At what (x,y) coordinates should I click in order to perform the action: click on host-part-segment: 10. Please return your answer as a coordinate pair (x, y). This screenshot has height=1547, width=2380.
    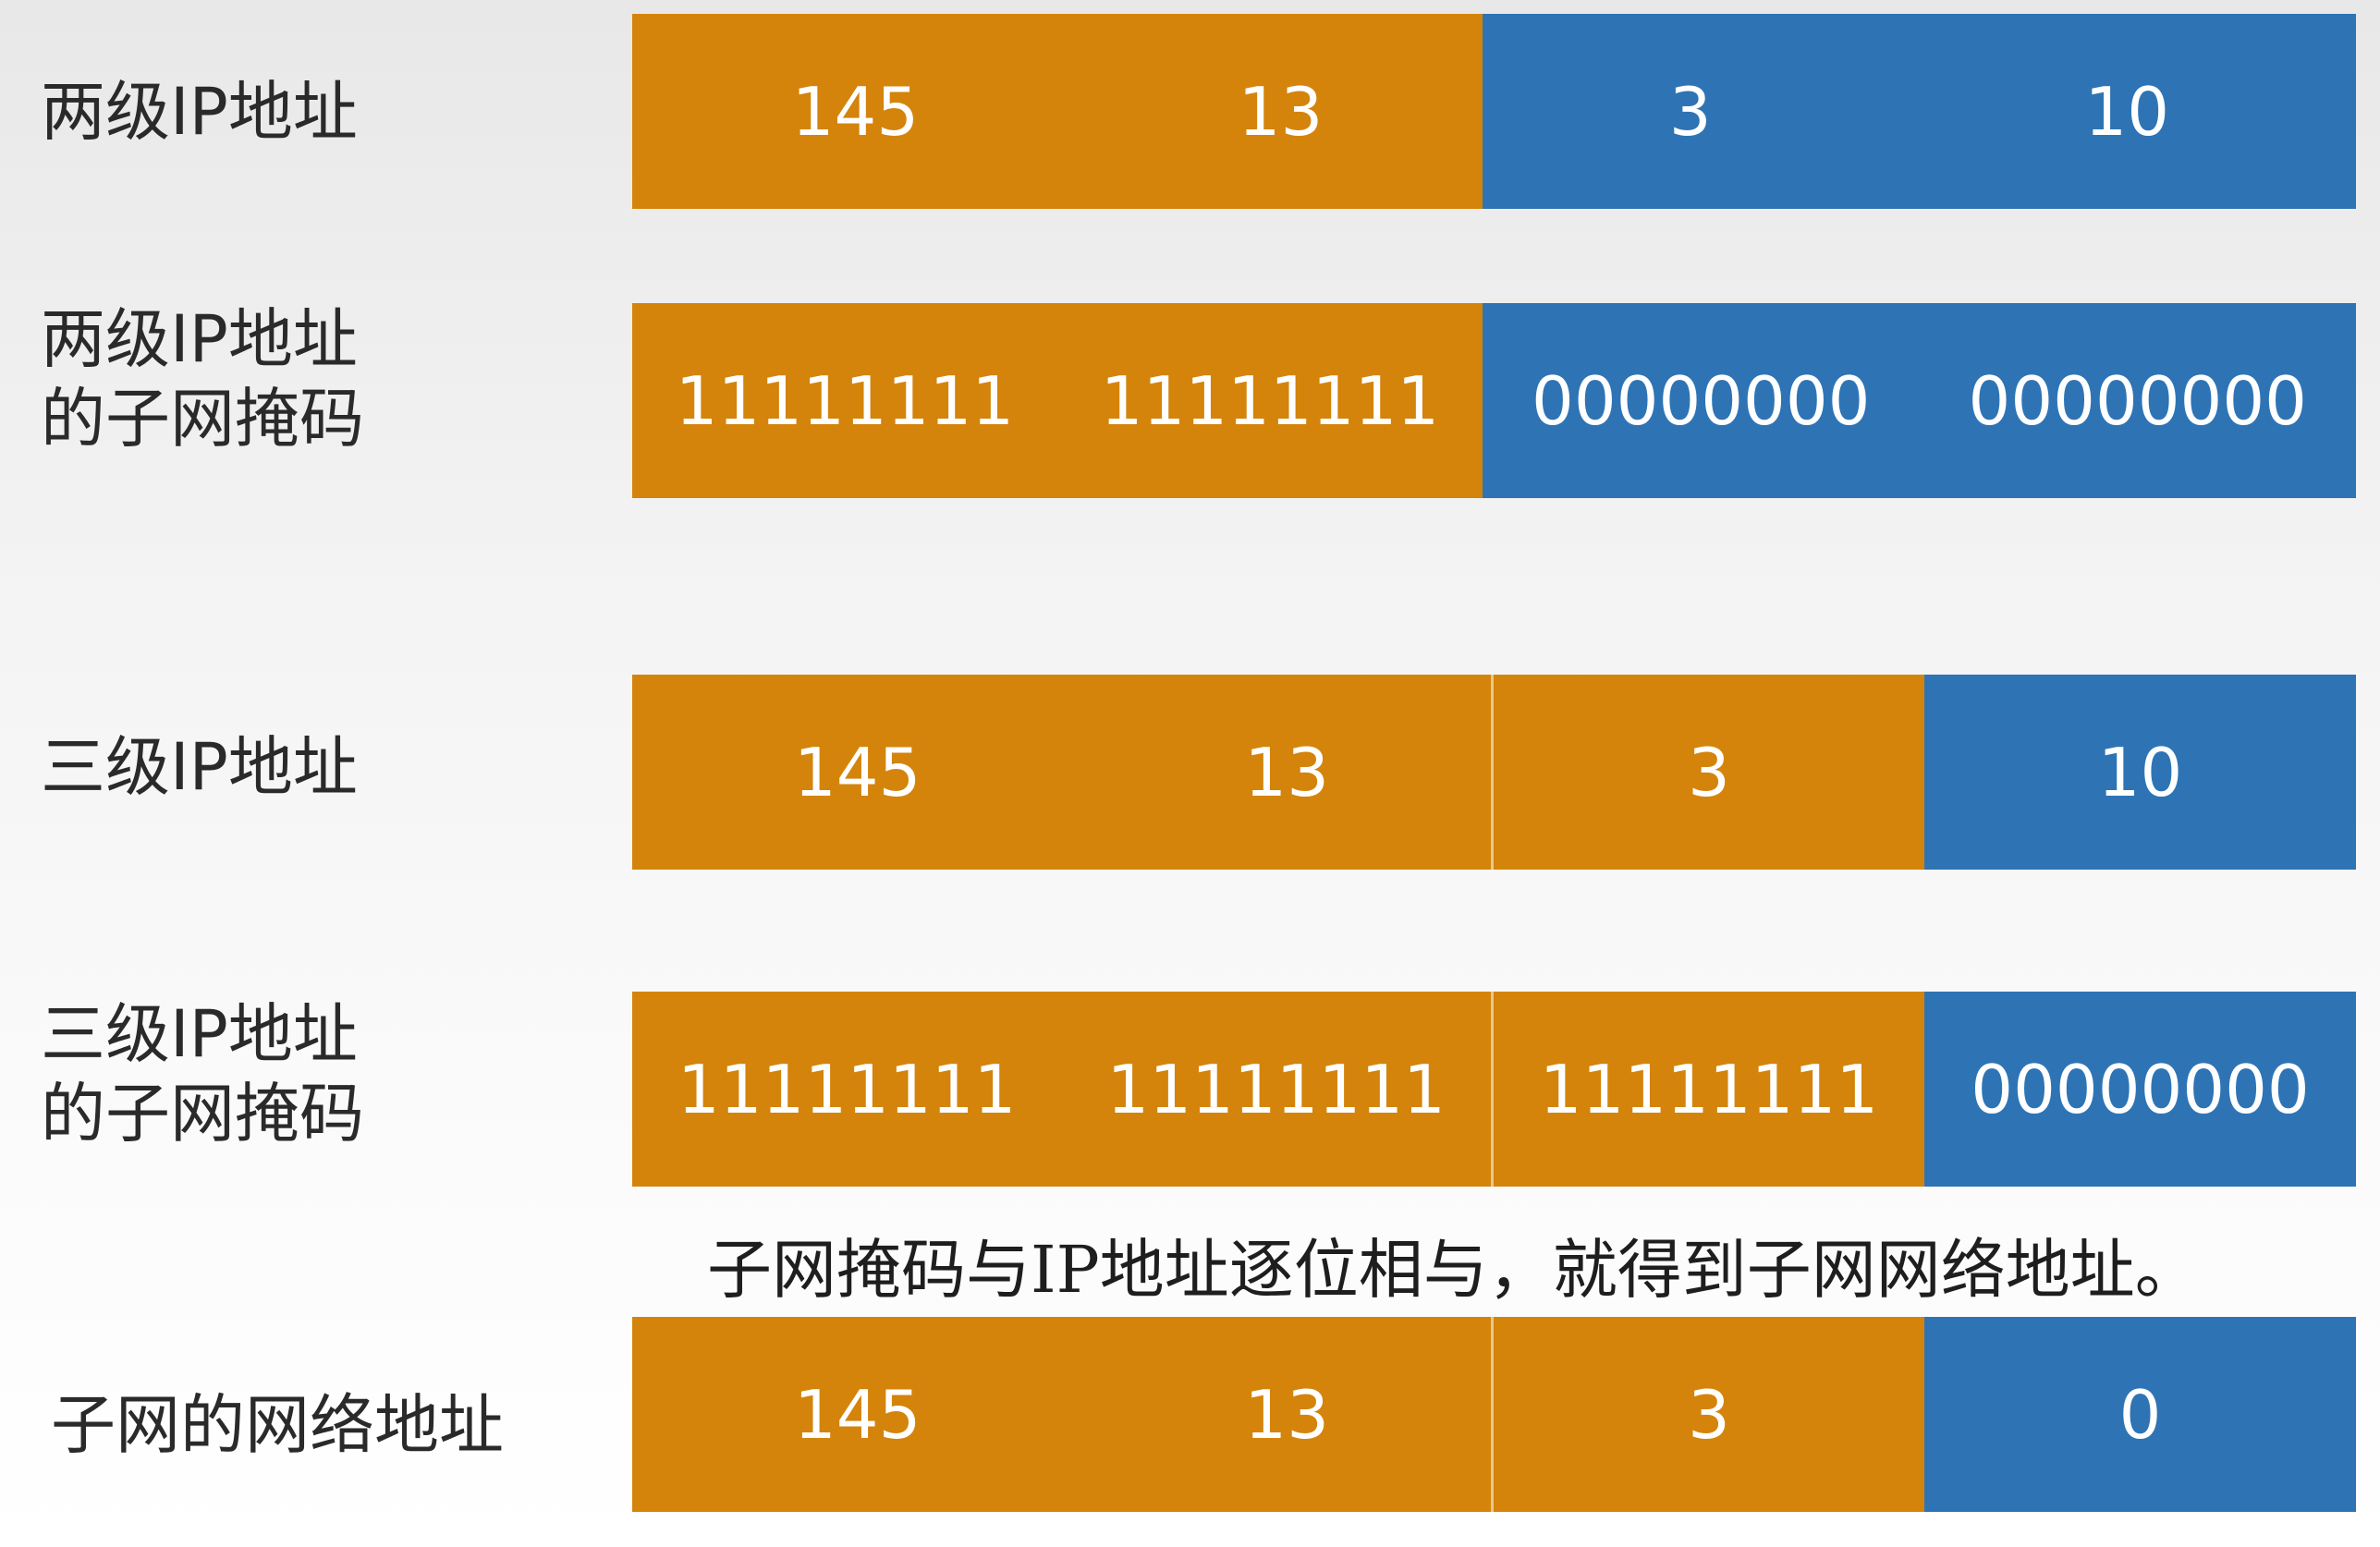
    Looking at the image, I should click on (2140, 772).